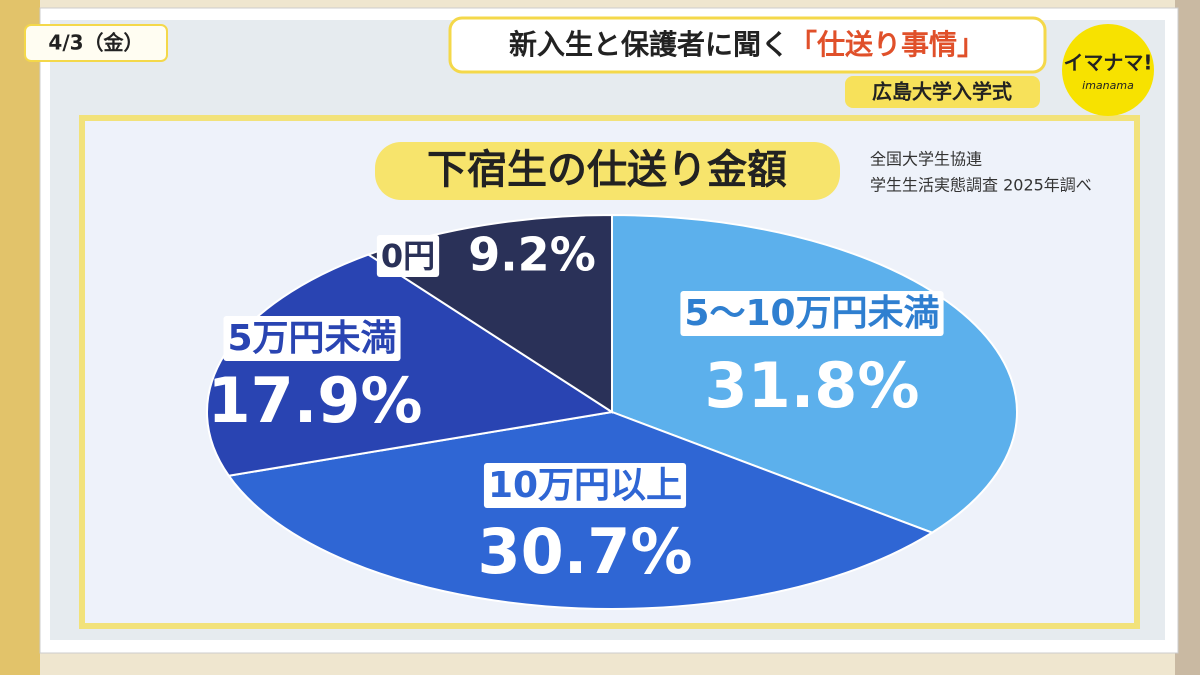 This screenshot has height=675, width=1200. What do you see at coordinates (926, 159) in the screenshot?
I see `source: 全国大学生協連` at bounding box center [926, 159].